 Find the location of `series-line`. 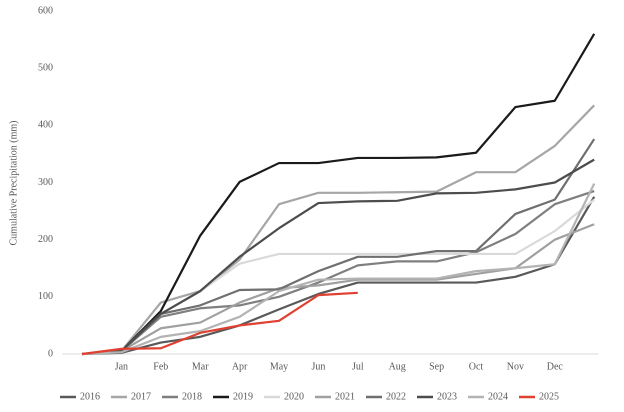

series-line is located at coordinates (219, 323).